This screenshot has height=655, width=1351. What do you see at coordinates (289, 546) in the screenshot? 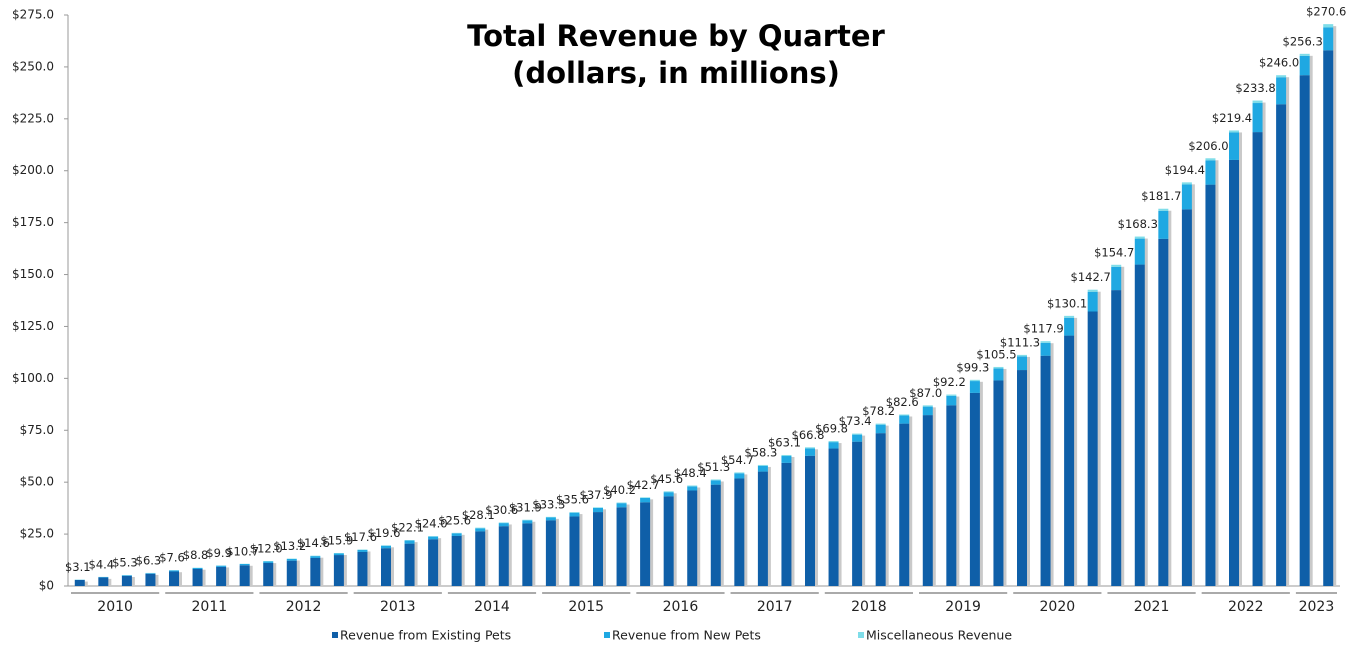
I see `total-label: $13.2` at bounding box center [289, 546].